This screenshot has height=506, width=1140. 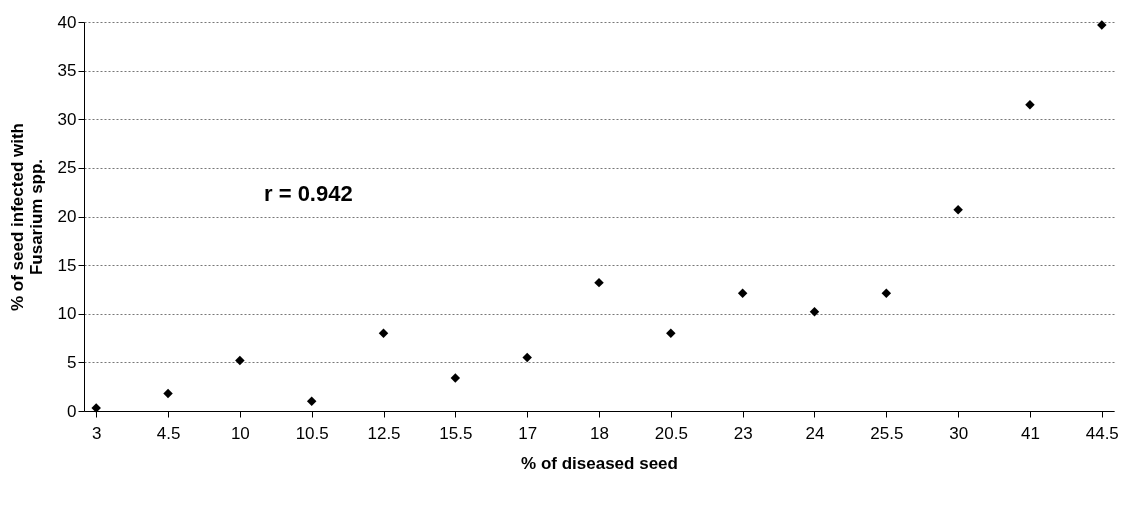 I want to click on y-tick-label: 0, so click(x=72, y=411).